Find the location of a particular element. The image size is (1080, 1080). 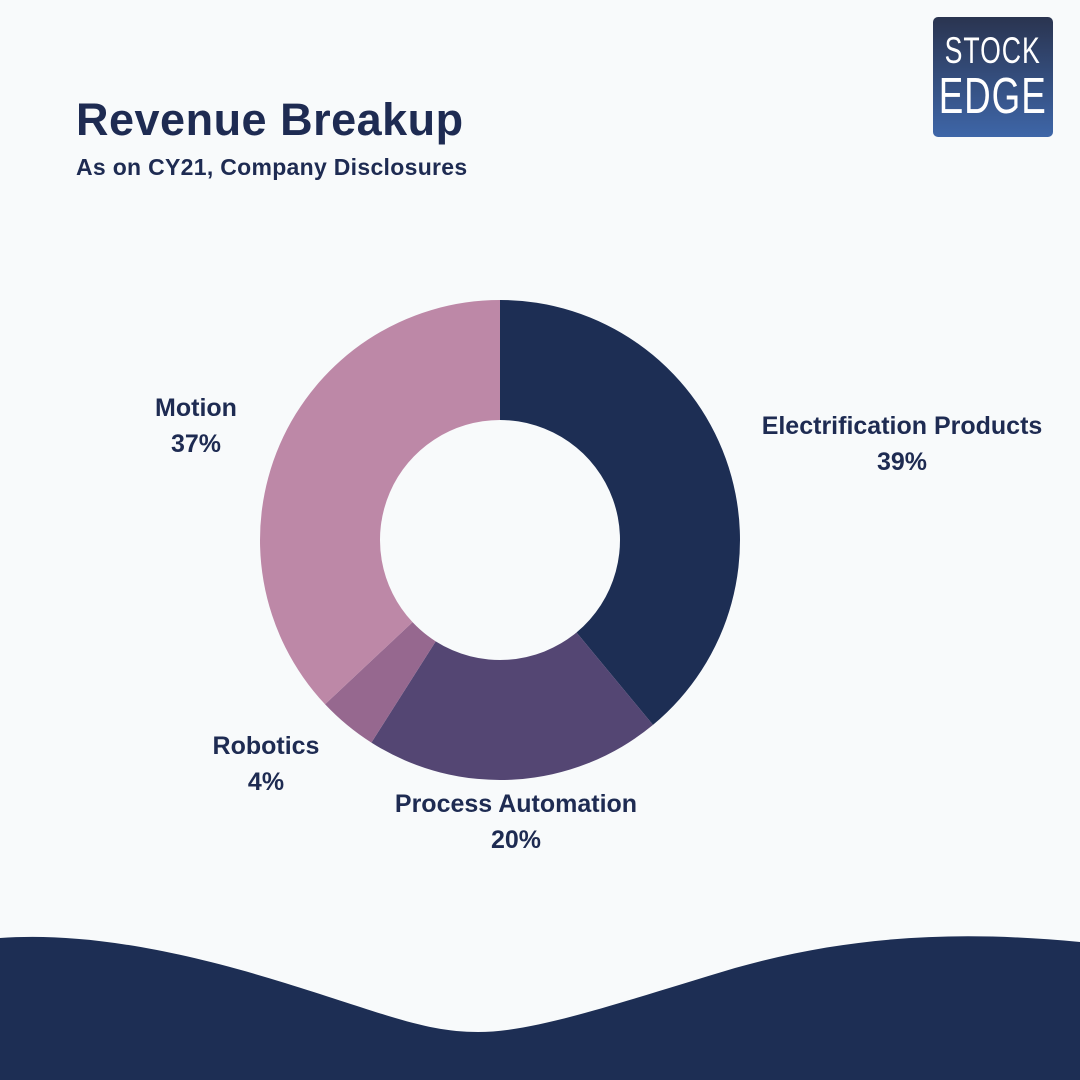

segment-value: 37% is located at coordinates (196, 444).